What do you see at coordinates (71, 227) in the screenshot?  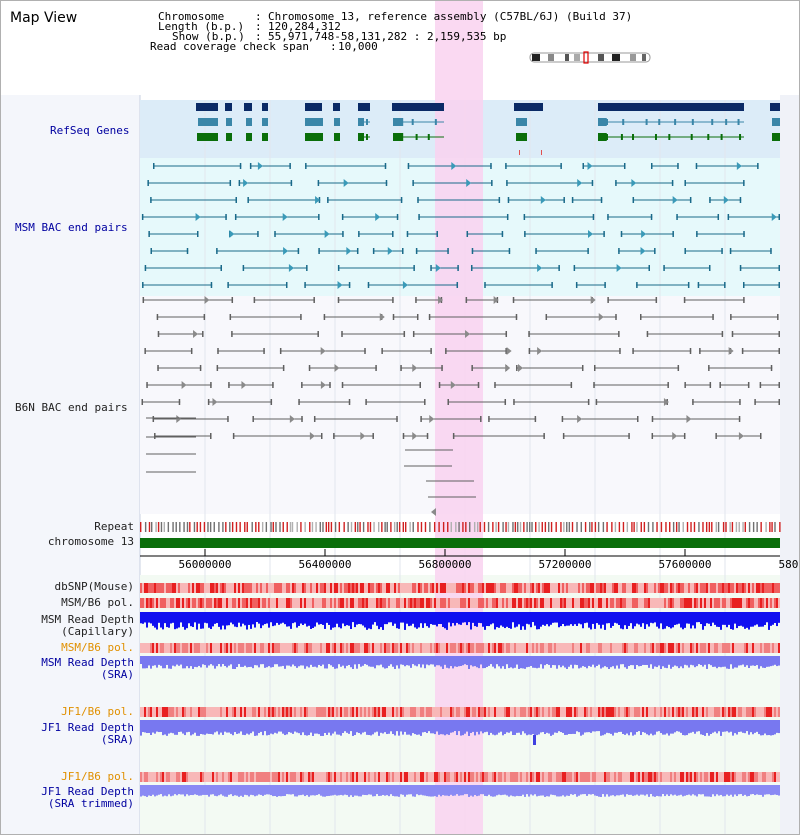 I see `track-label-msm-bac: MSM BAC end pairs` at bounding box center [71, 227].